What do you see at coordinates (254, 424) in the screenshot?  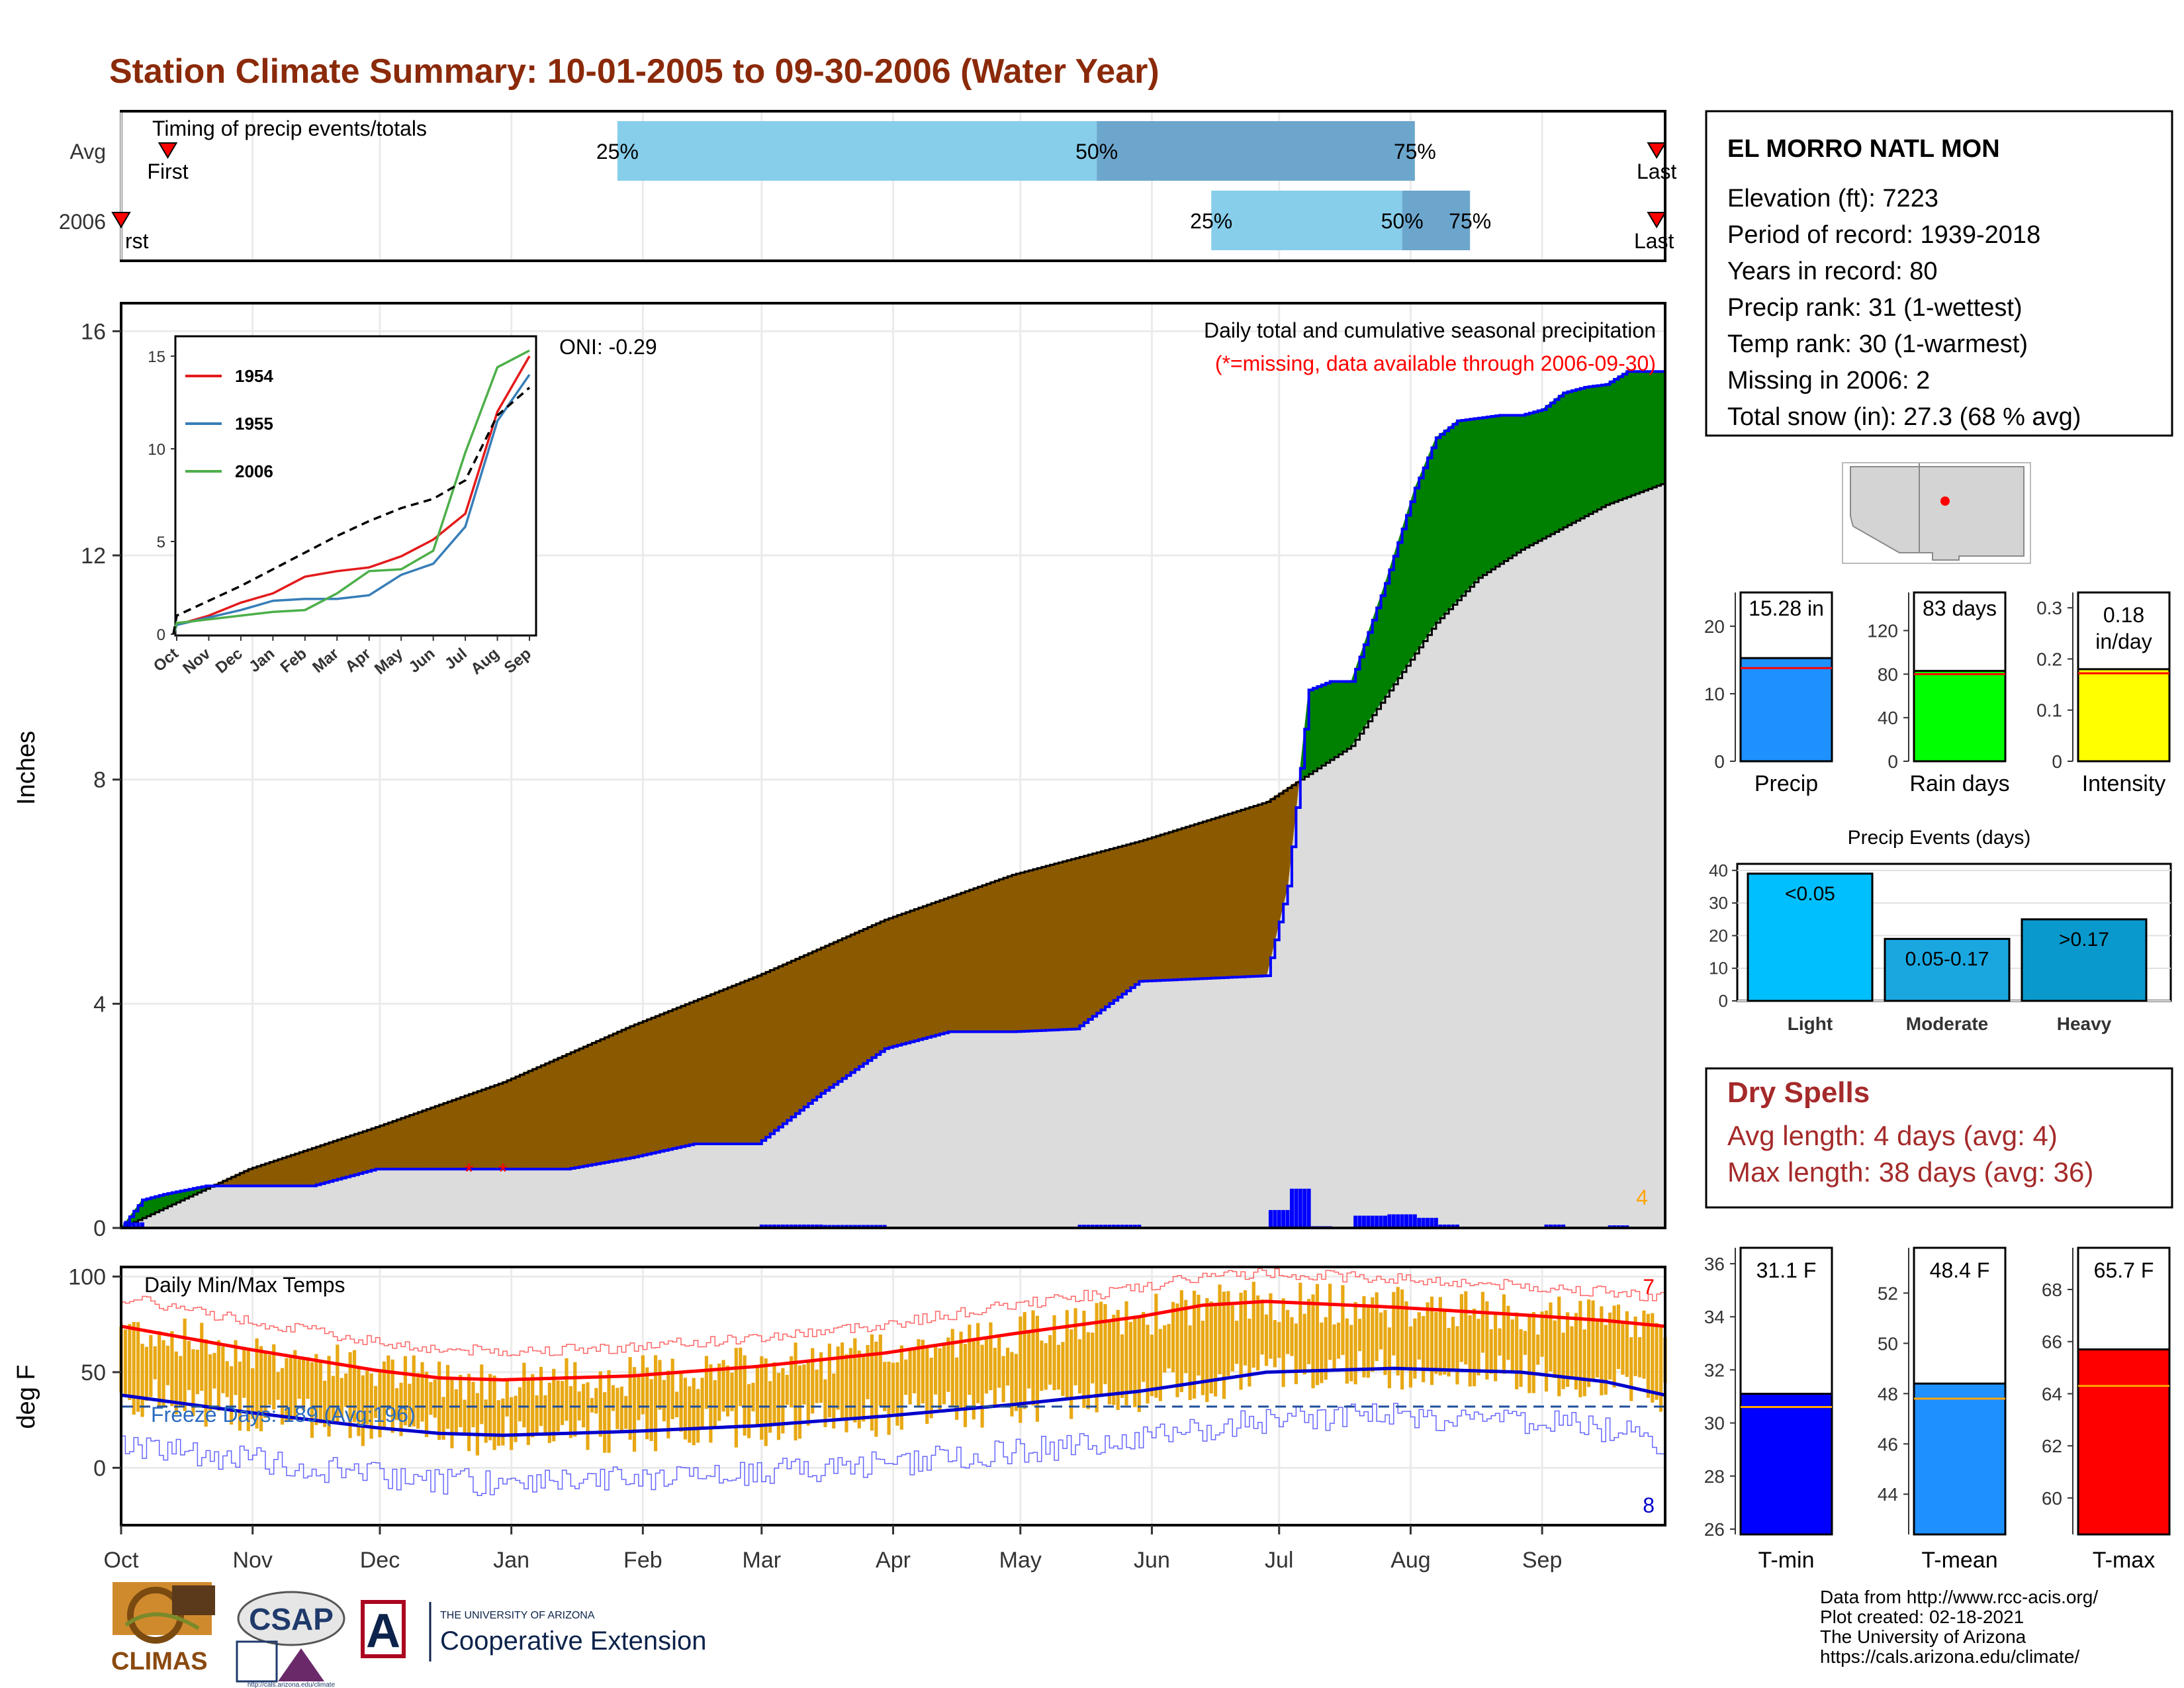 I see `inset-legend-label: 1955` at bounding box center [254, 424].